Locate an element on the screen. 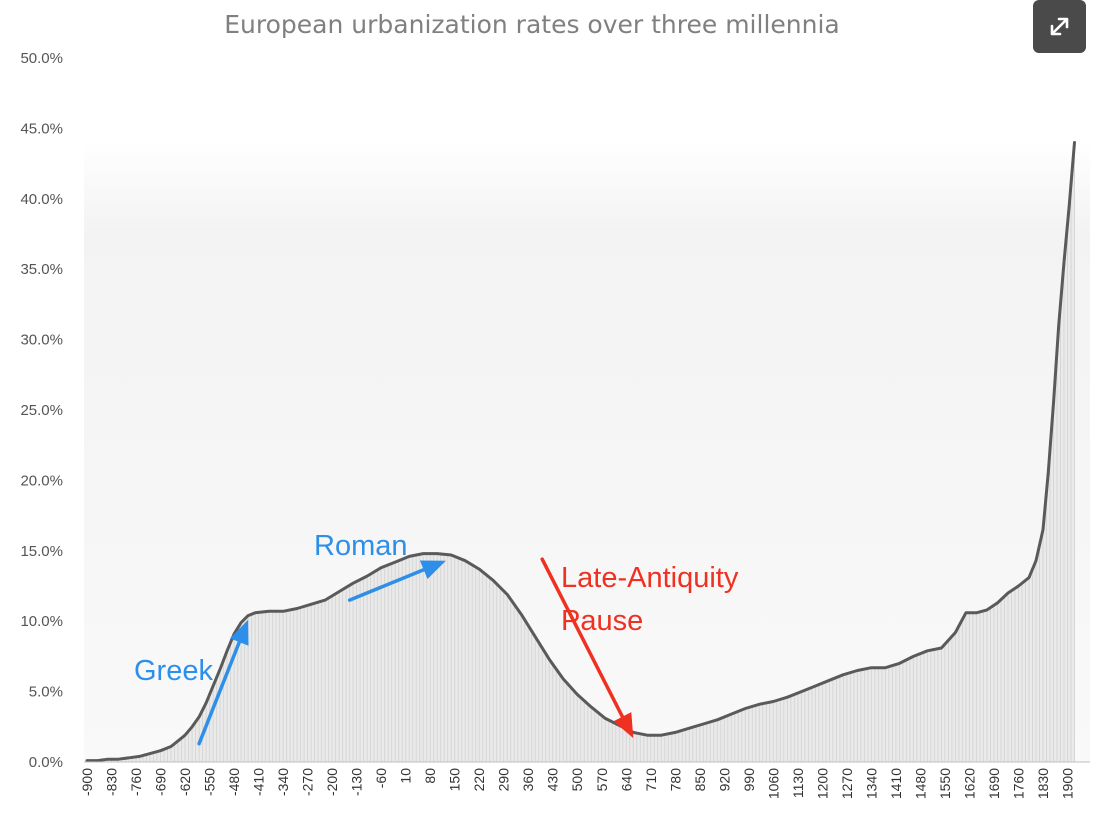 The height and width of the screenshot is (831, 1100). x-tick-label: 360 is located at coordinates (528, 780).